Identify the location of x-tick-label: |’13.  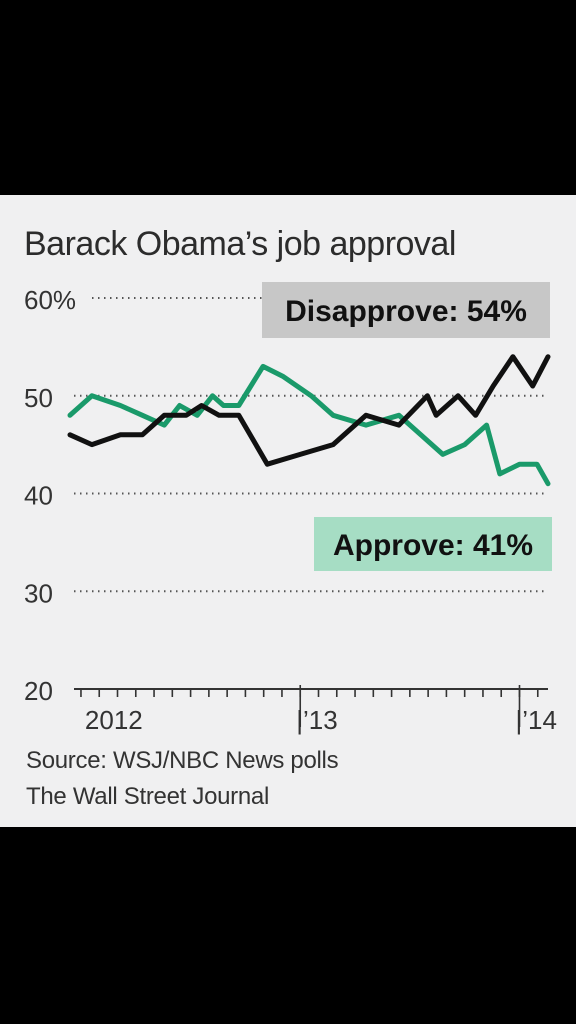
(316, 720).